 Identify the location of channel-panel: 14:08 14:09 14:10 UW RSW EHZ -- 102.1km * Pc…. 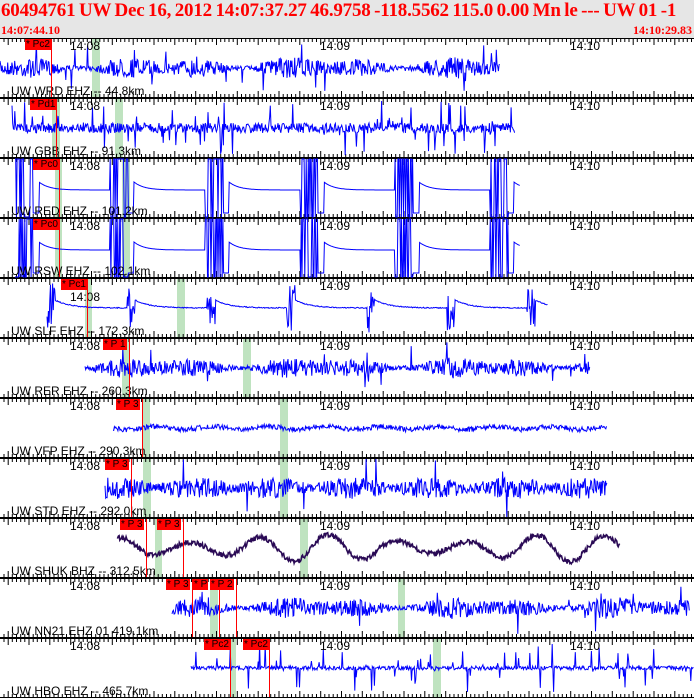
(347, 248).